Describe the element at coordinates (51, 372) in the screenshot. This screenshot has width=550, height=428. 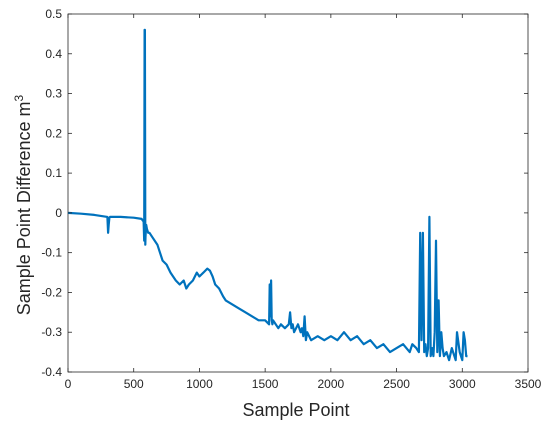
I see `y-tick-label: -0.4` at that location.